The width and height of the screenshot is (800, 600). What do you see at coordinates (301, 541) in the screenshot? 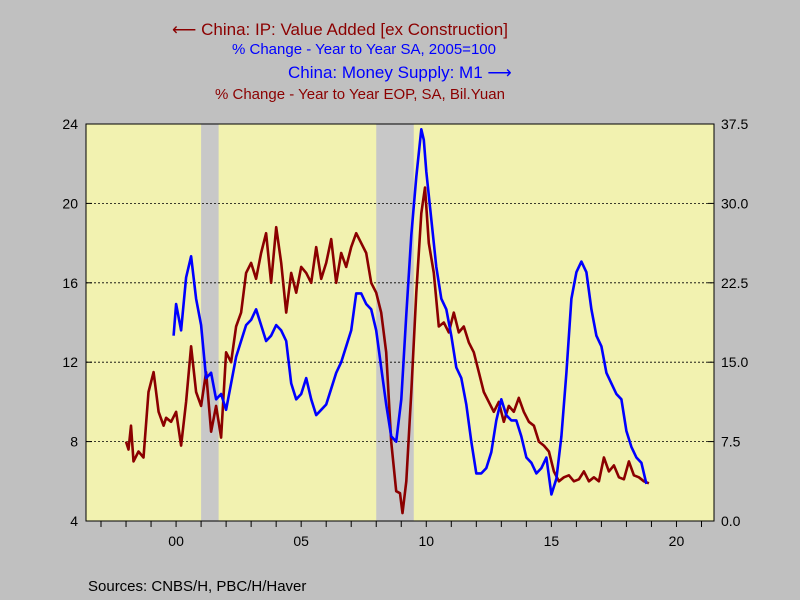
I see `x-tick-label: 05` at bounding box center [301, 541].